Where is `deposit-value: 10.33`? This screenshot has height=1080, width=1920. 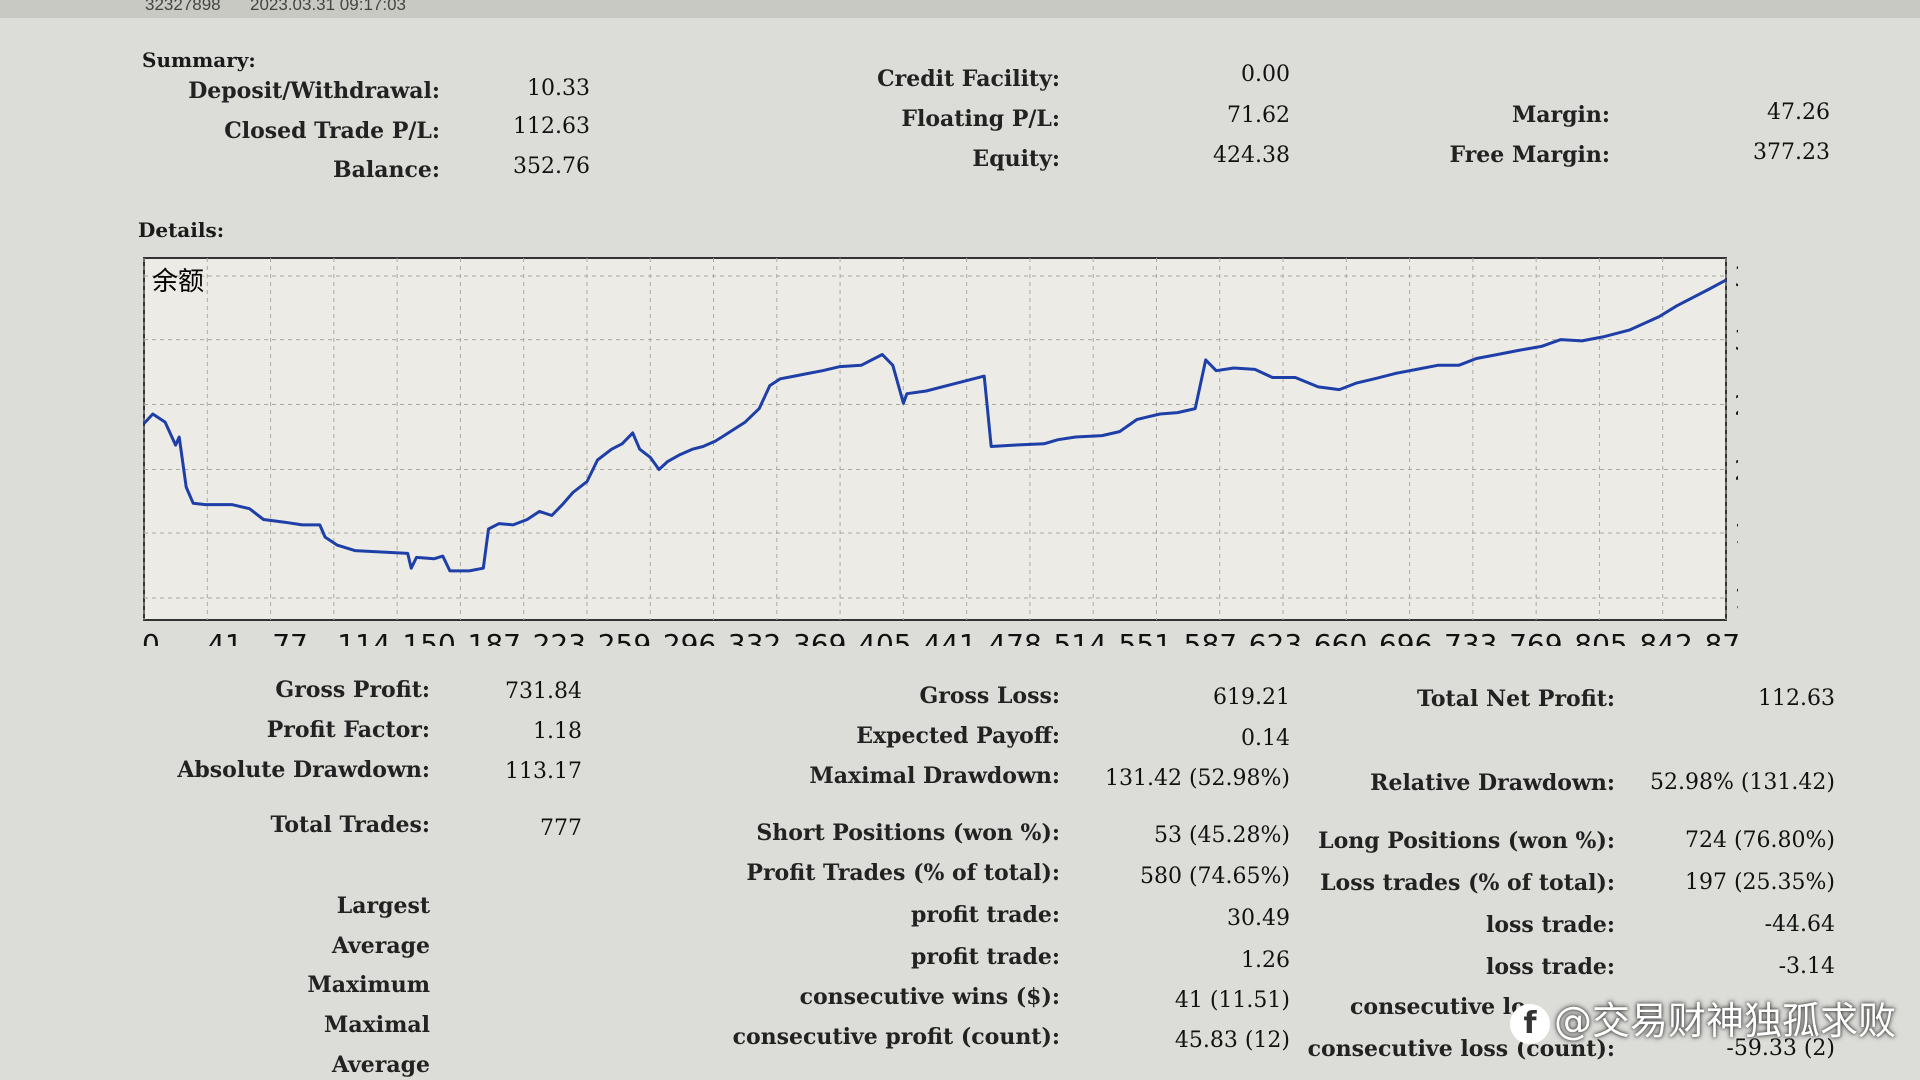 deposit-value: 10.33 is located at coordinates (558, 88).